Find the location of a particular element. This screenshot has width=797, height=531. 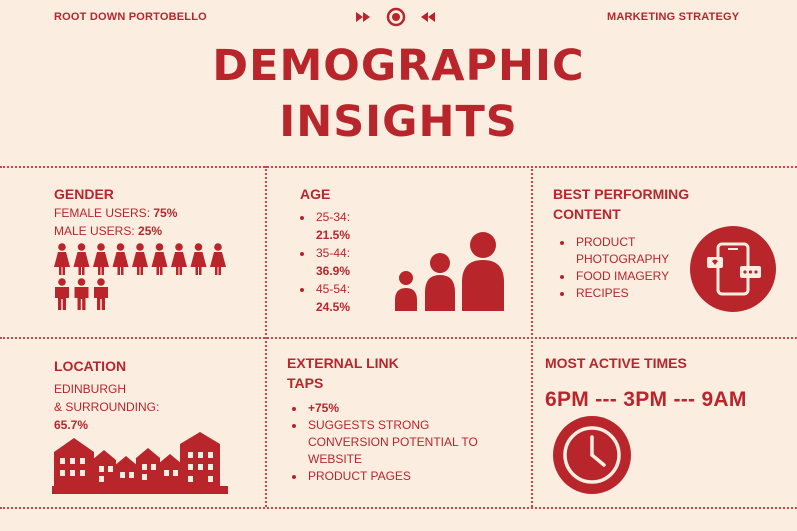

list-item: RECIPES is located at coordinates (639, 293).